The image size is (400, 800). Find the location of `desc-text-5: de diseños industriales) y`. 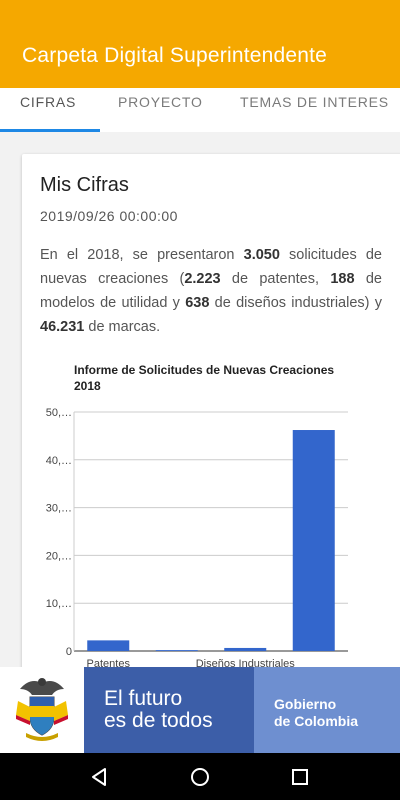

desc-text-5: de diseños industriales) y is located at coordinates (295, 303).